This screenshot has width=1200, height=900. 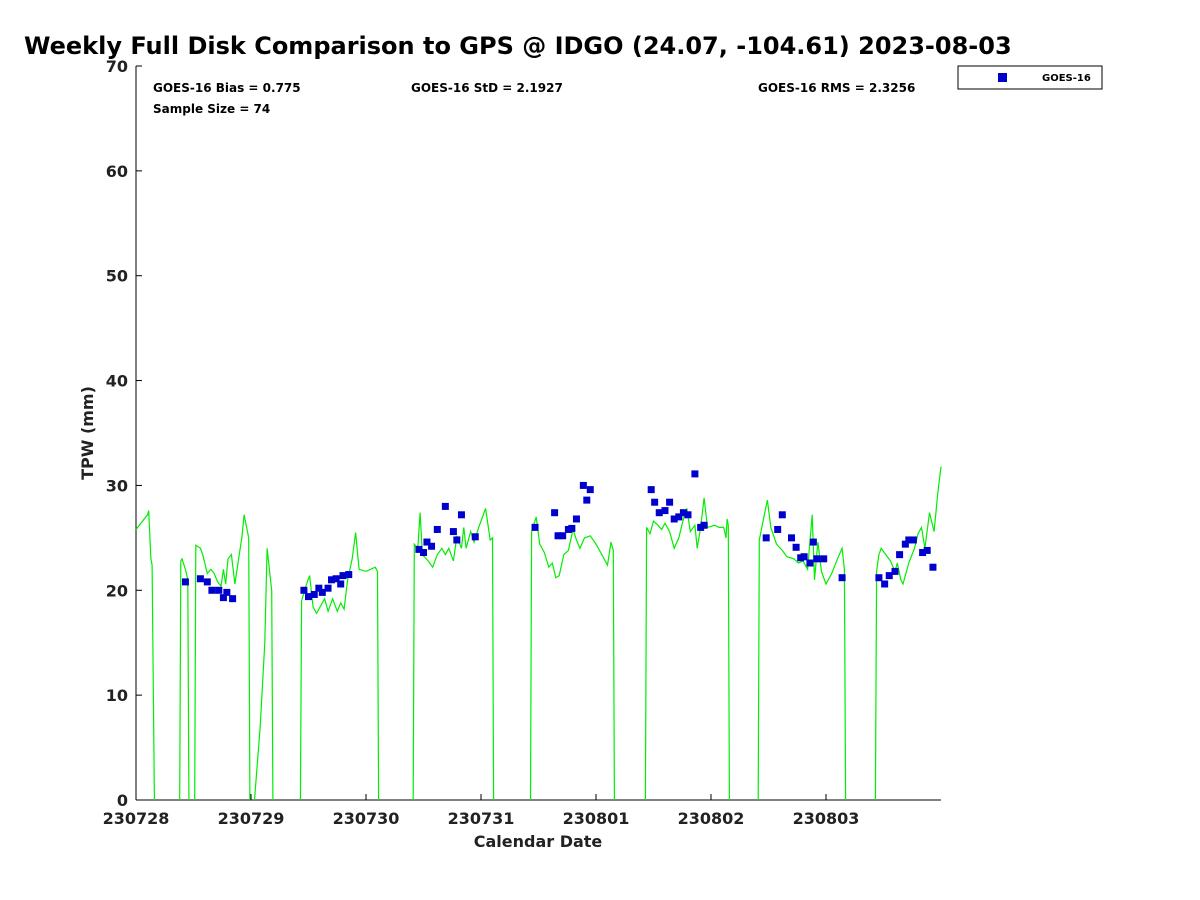 I want to click on legend-marker, so click(x=1002, y=77).